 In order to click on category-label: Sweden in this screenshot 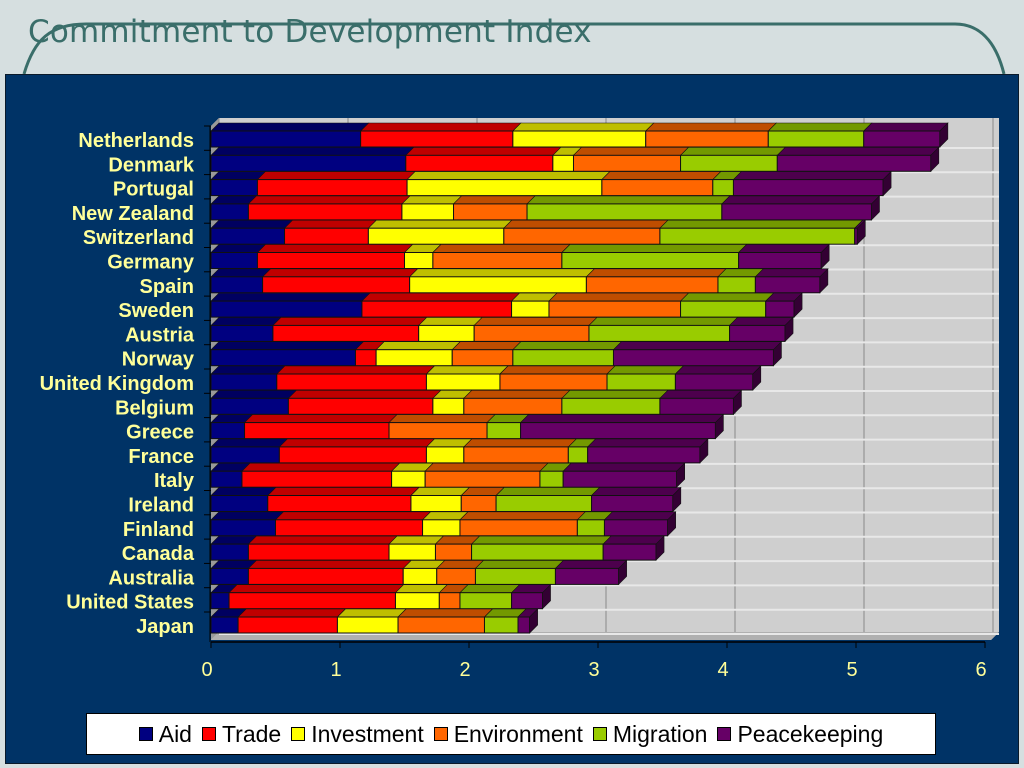, I will do `click(156, 311)`.